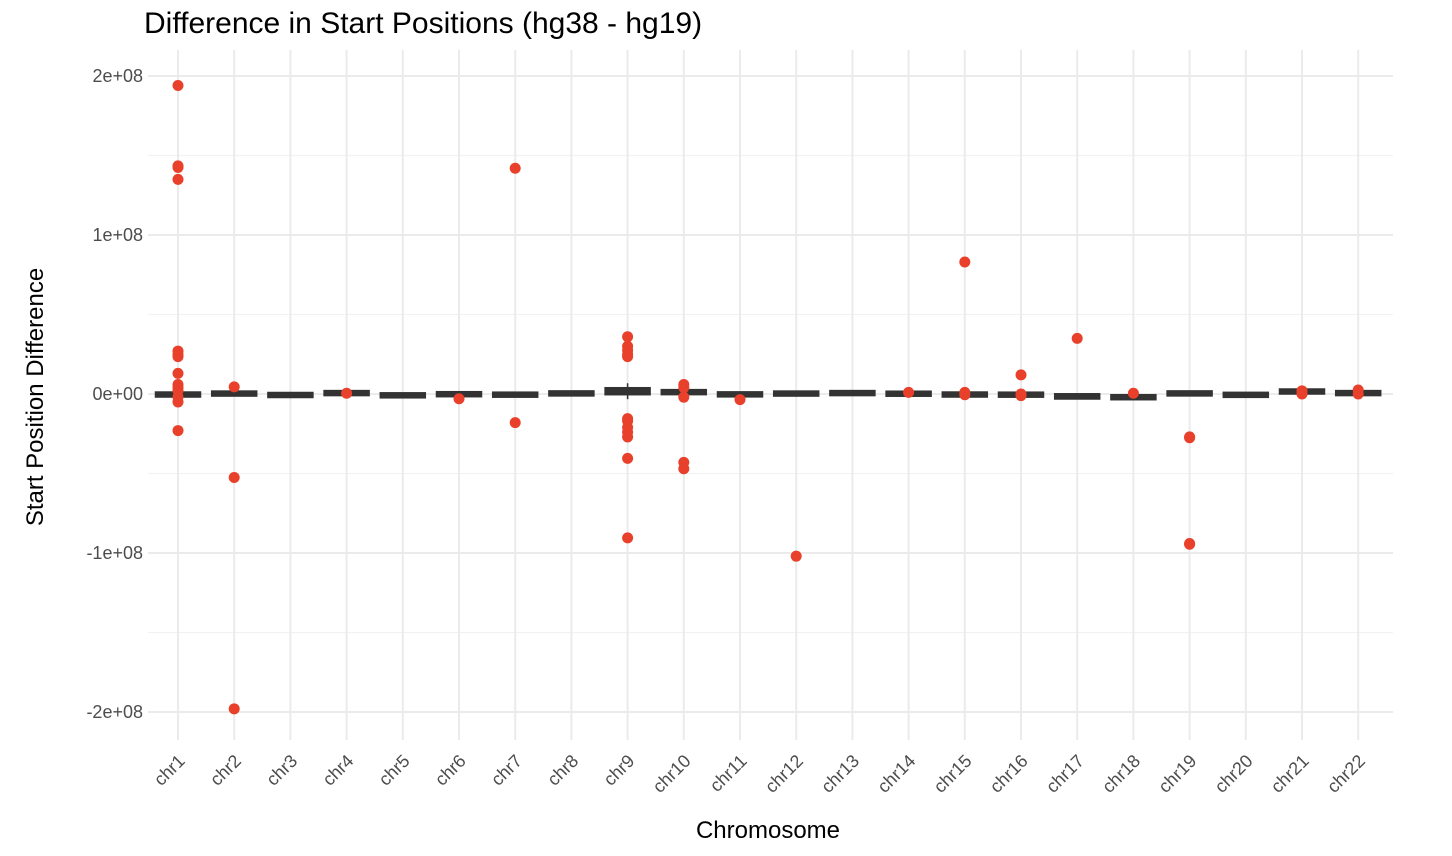 The width and height of the screenshot is (1452, 856). Describe the element at coordinates (768, 830) in the screenshot. I see `x-axis-title: Chromosome` at that location.